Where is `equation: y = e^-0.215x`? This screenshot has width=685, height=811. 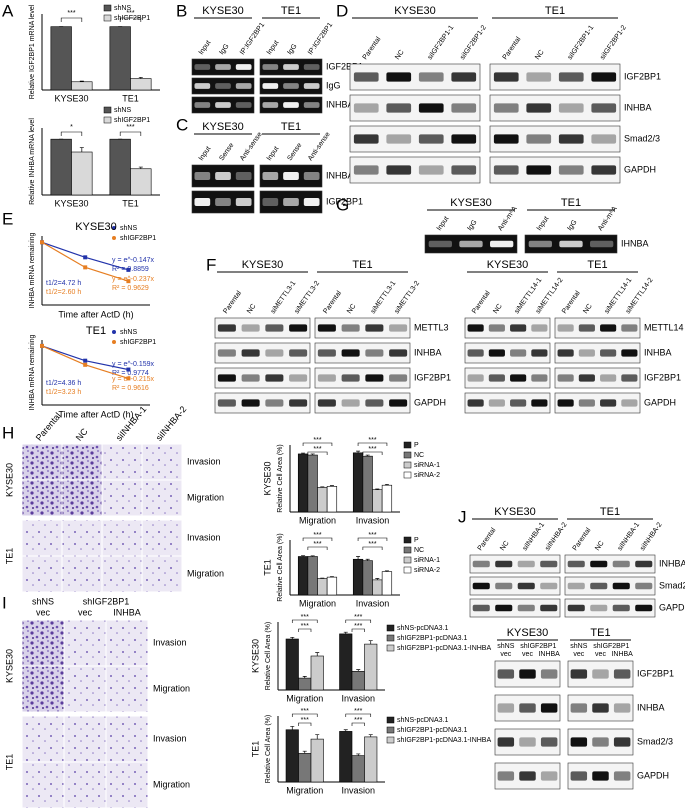 equation: y = e^-0.215x is located at coordinates (133, 379).